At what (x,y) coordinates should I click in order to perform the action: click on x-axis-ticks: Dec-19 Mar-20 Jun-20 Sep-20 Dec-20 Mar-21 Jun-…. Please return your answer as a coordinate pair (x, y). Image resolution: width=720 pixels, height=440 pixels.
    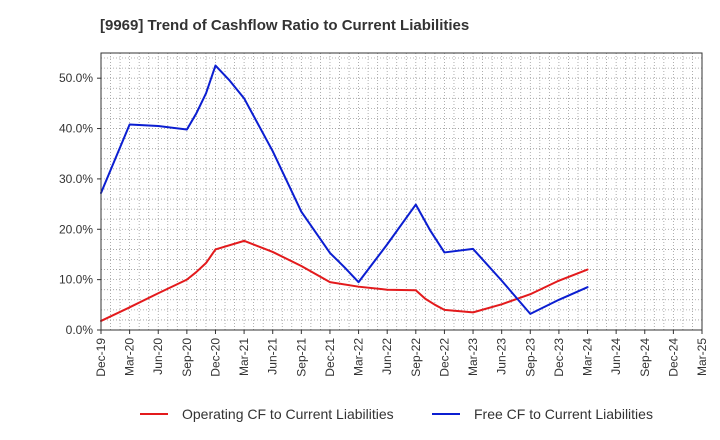
    Looking at the image, I should click on (401, 353).